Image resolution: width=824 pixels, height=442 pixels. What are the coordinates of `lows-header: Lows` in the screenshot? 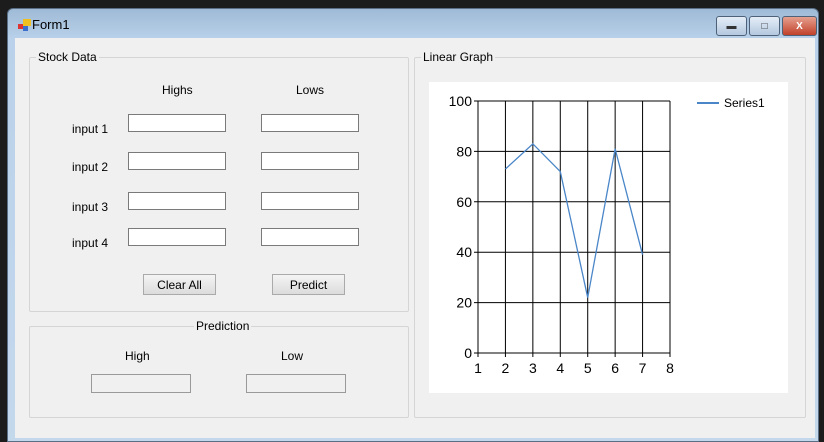 It's located at (310, 90).